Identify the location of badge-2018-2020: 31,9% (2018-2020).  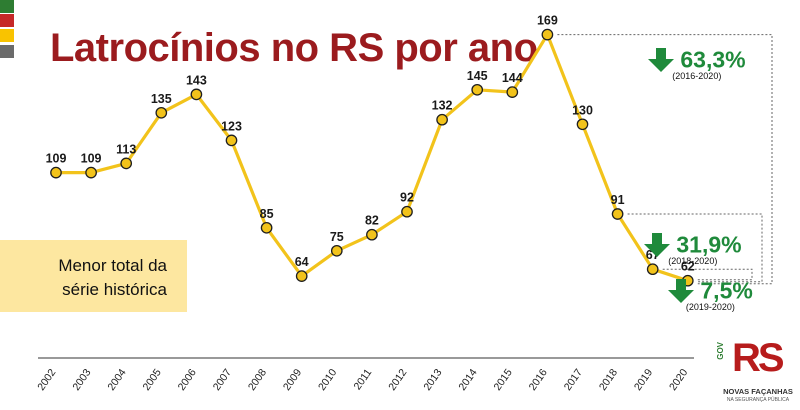
(693, 248).